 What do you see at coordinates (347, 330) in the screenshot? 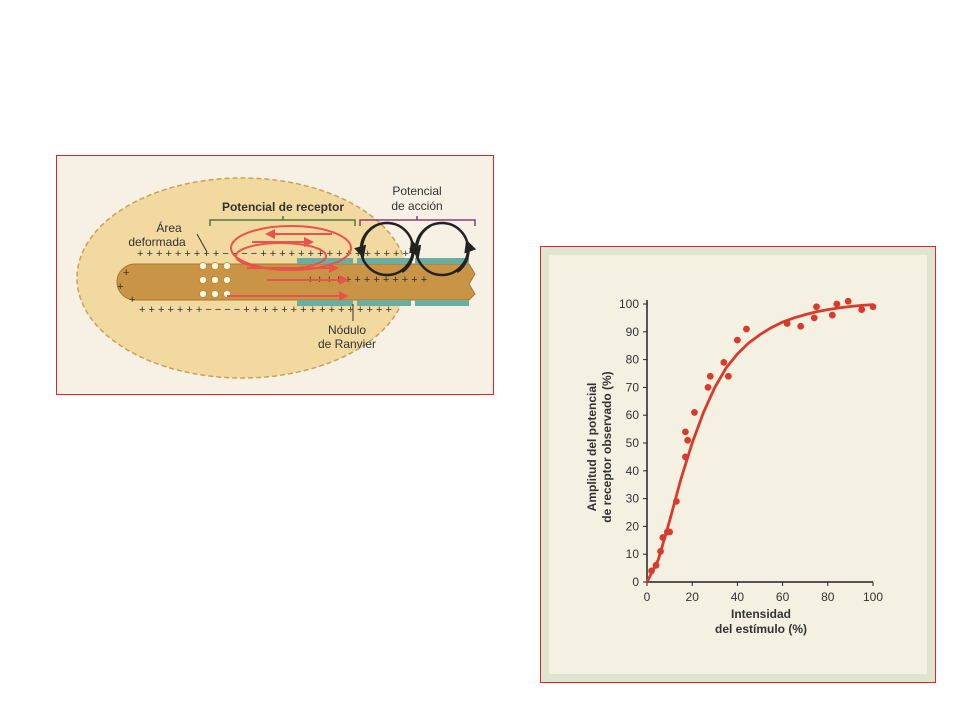
I see `node-label-line1: Nódulo` at bounding box center [347, 330].